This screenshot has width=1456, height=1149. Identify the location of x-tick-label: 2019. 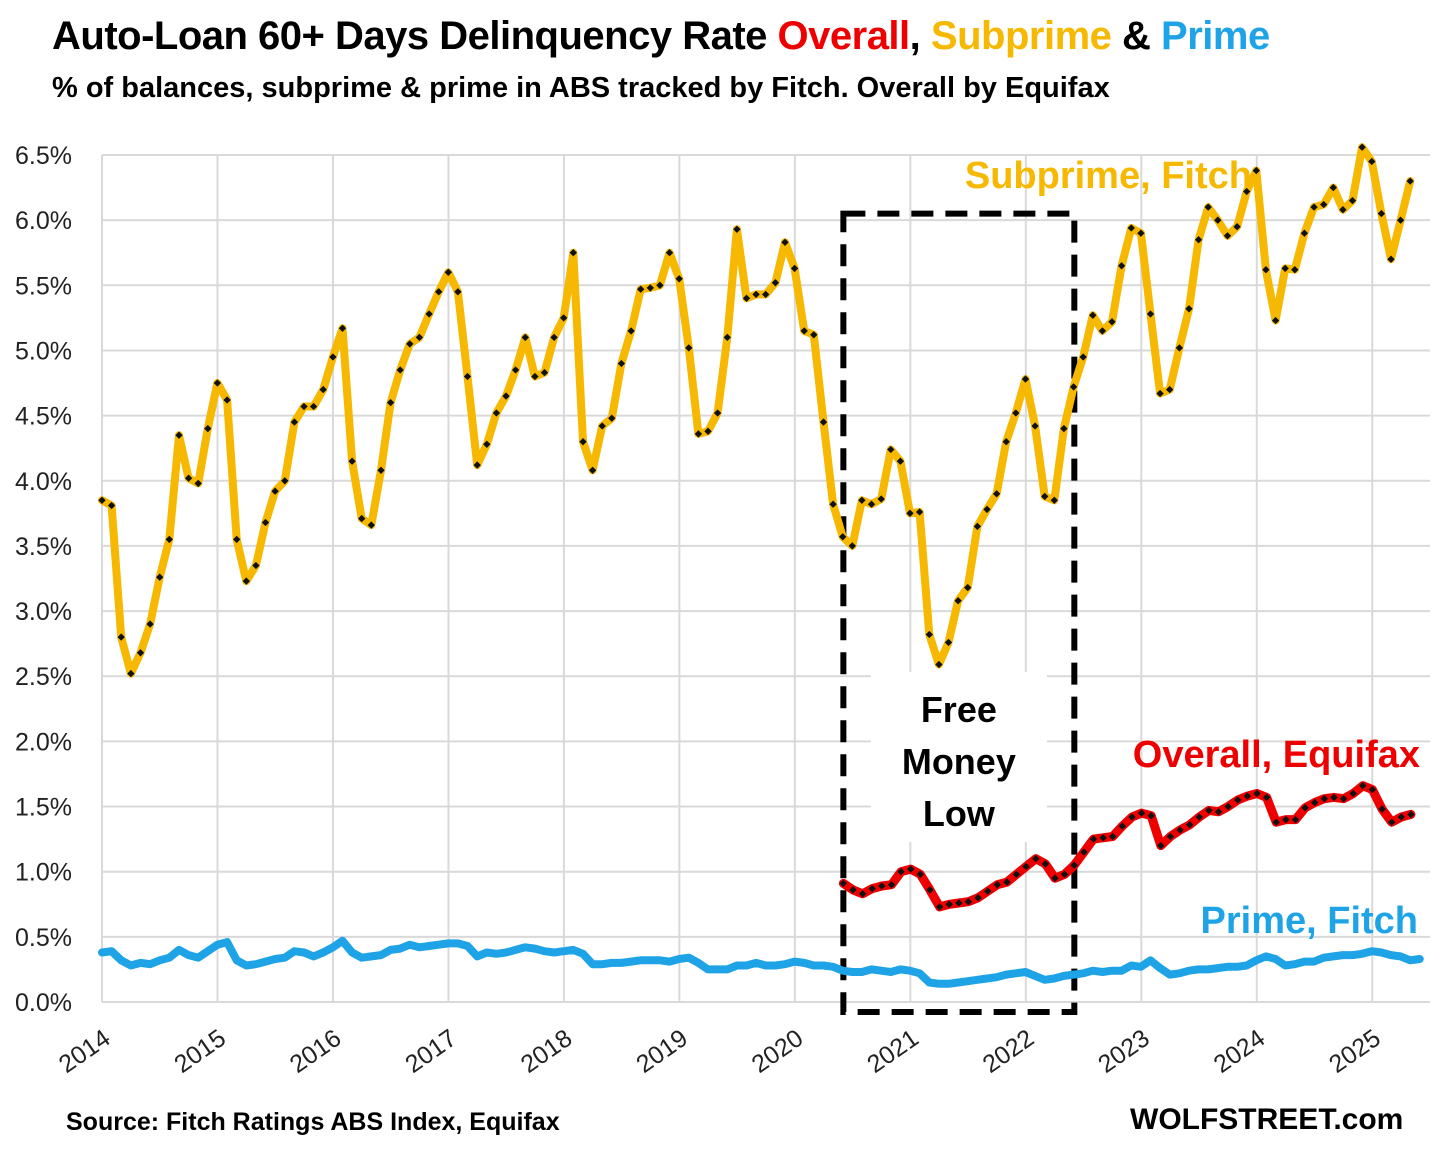
(662, 1051).